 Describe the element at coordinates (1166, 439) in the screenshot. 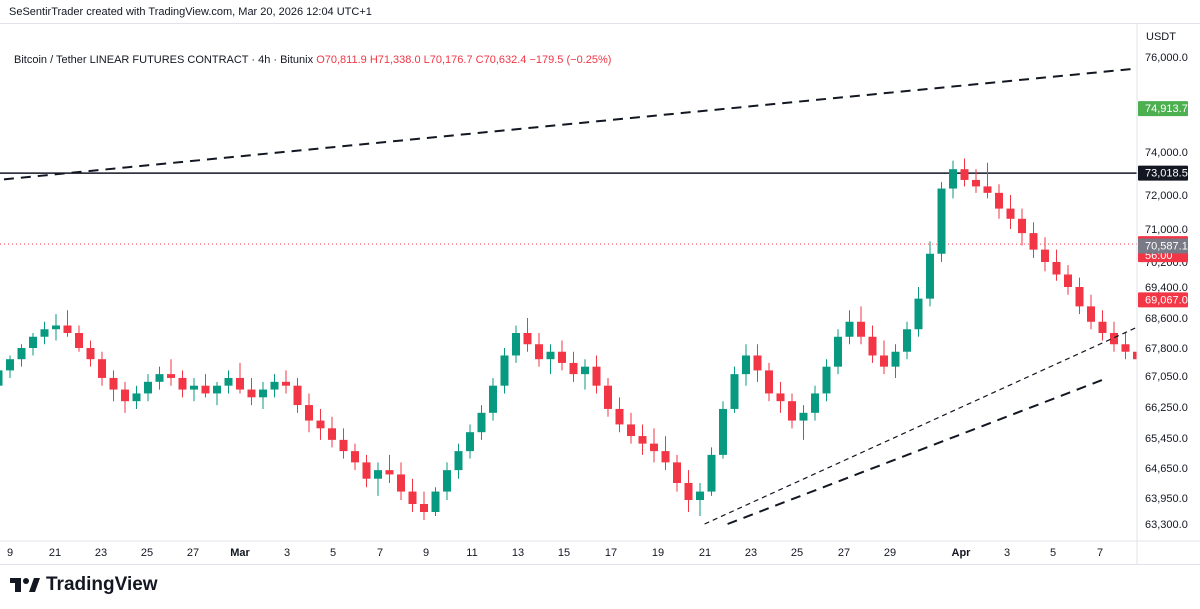

I see `y-tick-label: 65,450.0` at that location.